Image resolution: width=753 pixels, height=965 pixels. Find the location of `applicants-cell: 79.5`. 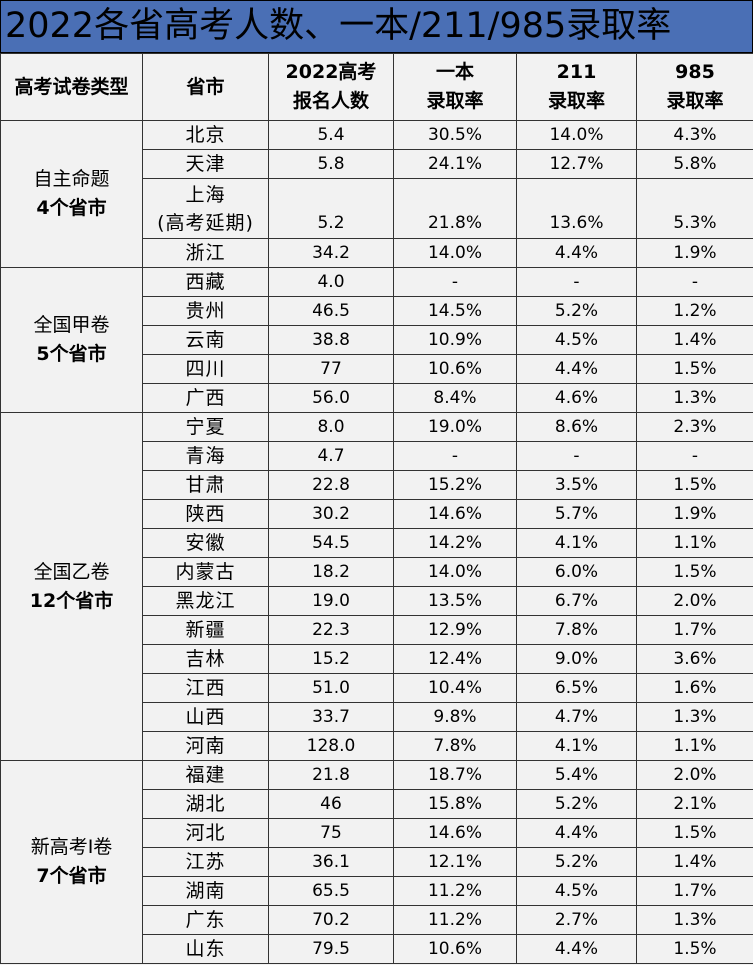

applicants-cell: 79.5 is located at coordinates (331, 949).